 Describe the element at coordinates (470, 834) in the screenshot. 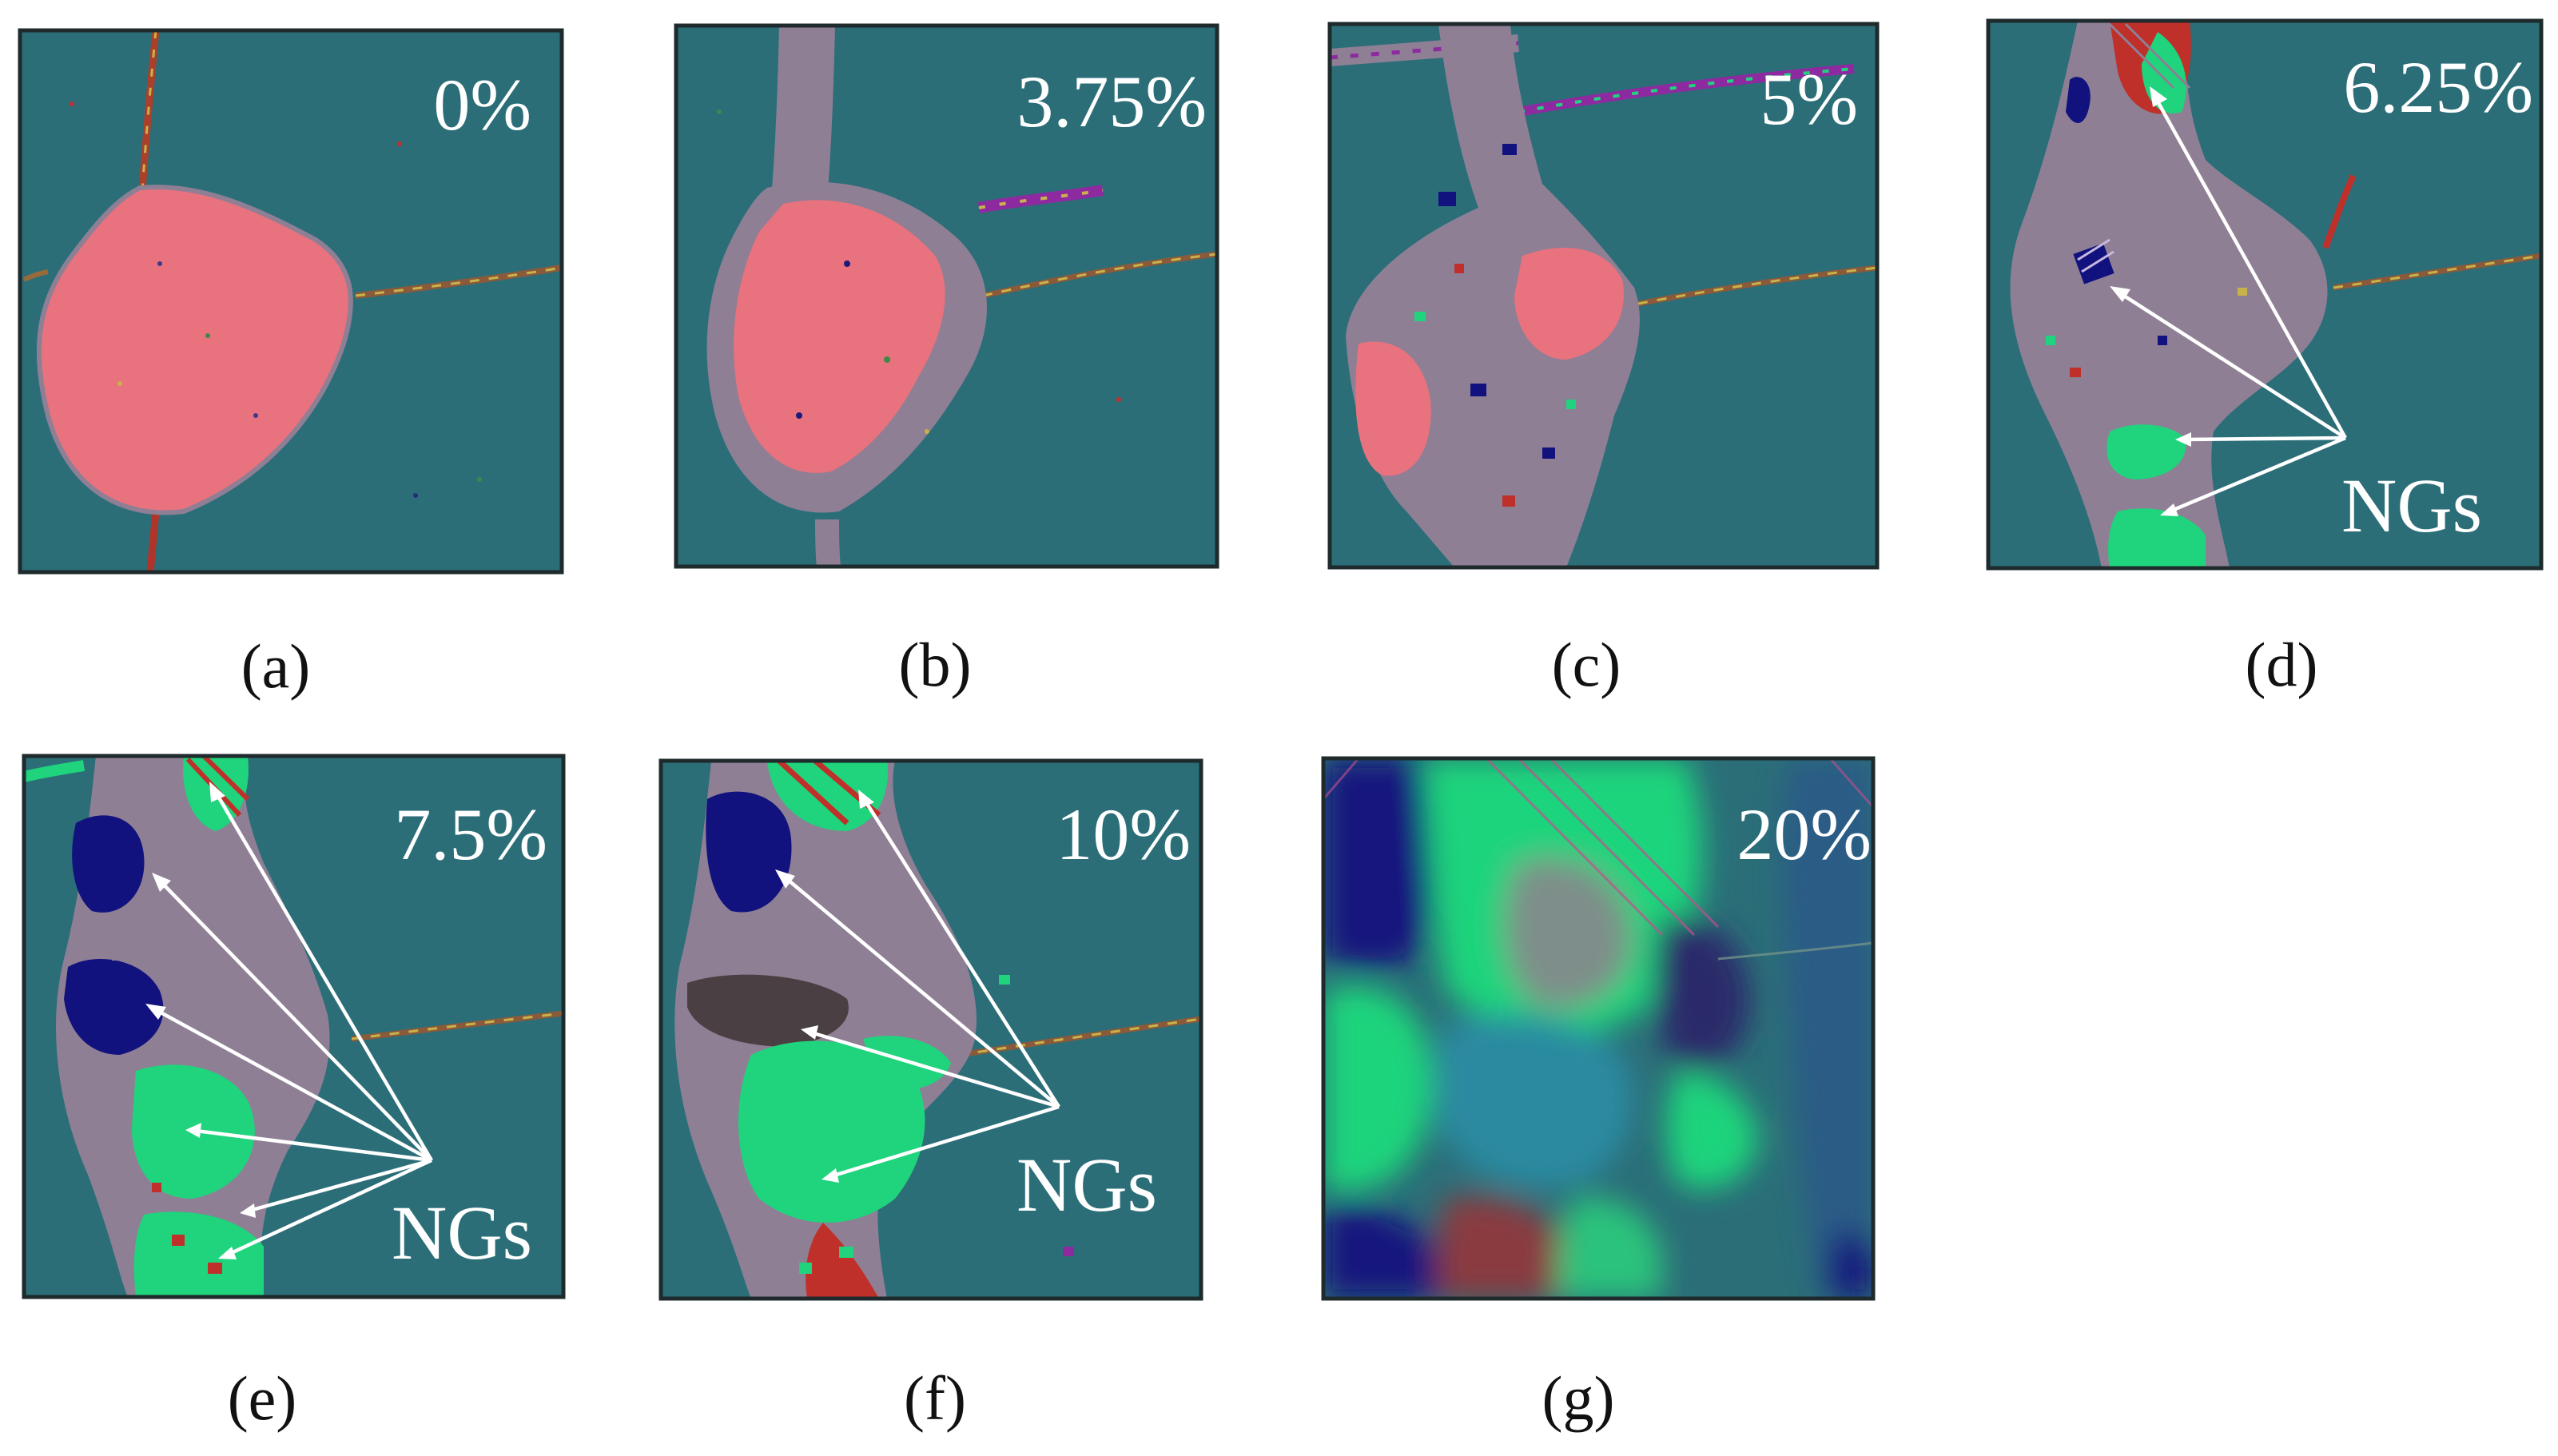

I see `panel-e-strain-label: 7.5%` at that location.